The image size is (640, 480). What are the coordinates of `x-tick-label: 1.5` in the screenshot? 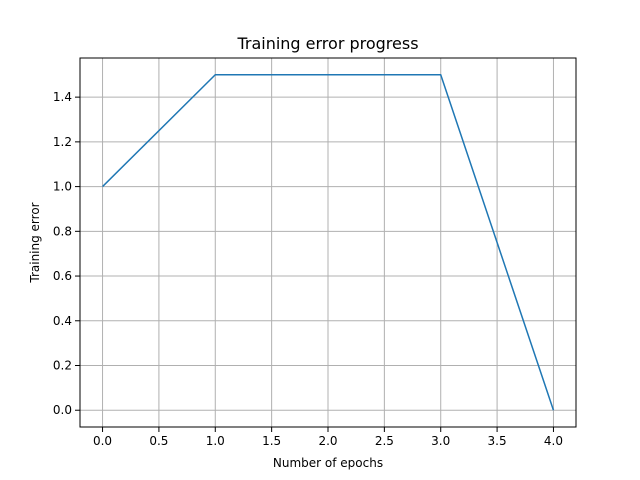 It's located at (271, 441).